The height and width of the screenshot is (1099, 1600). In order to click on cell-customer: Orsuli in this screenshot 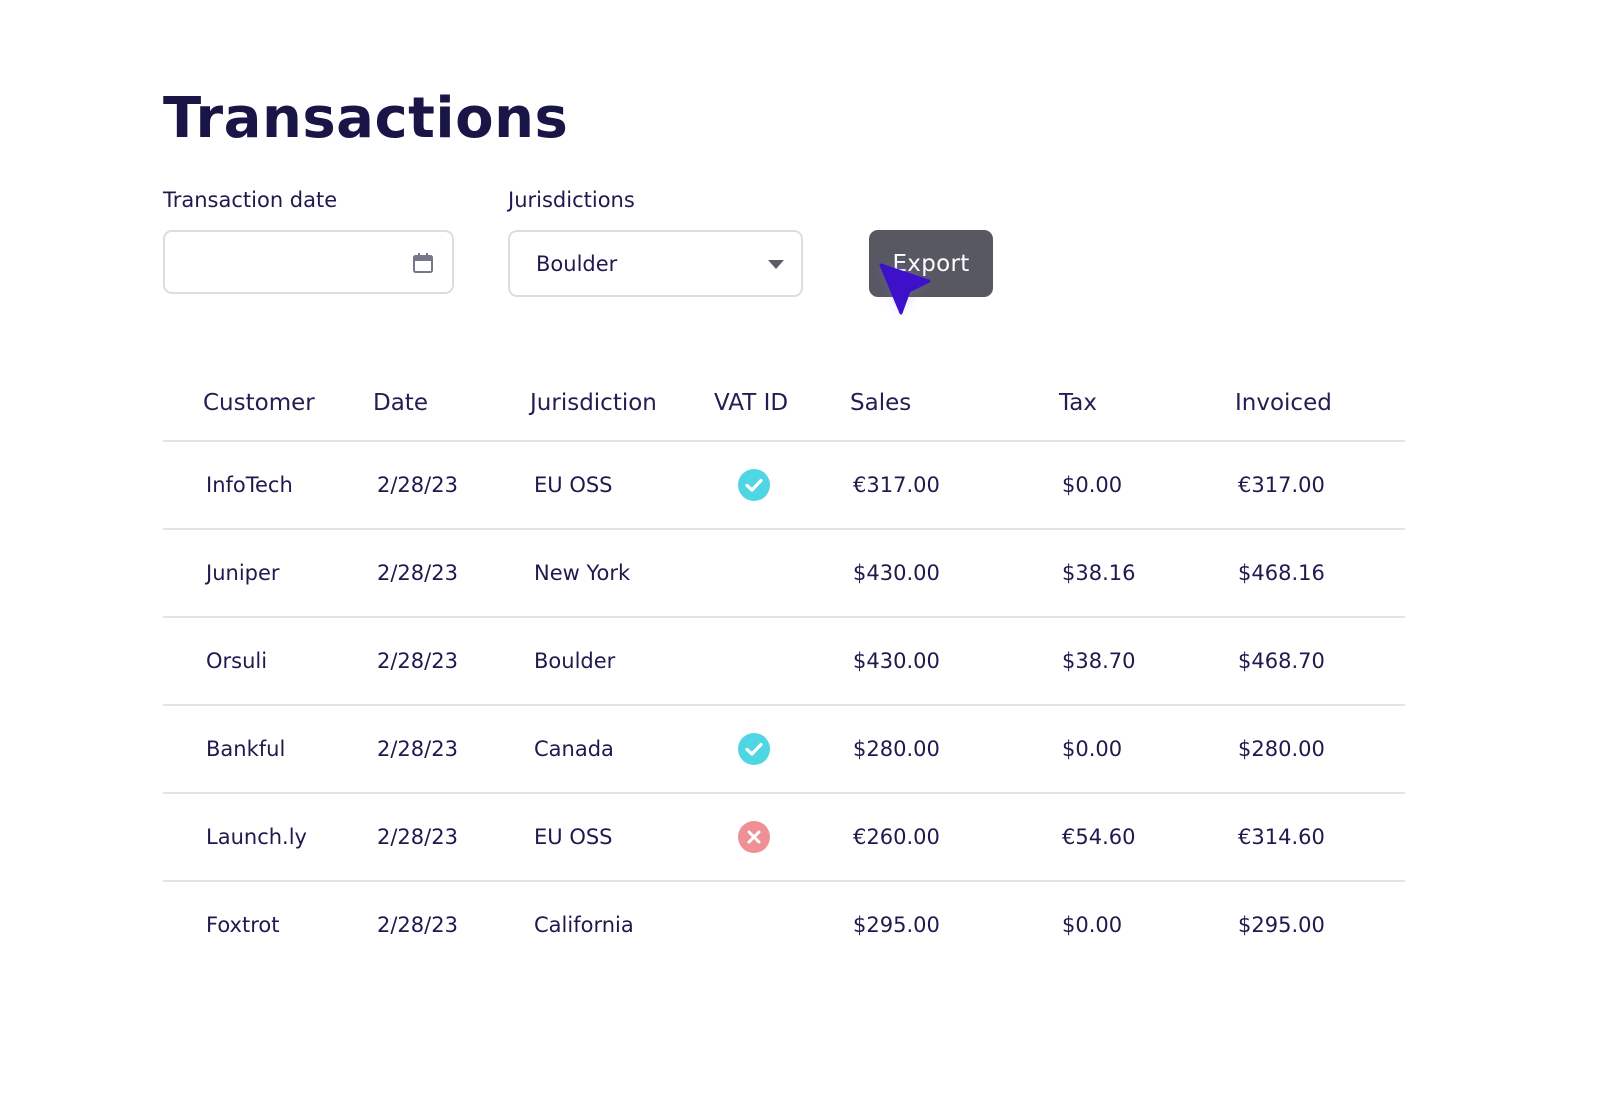, I will do `click(268, 661)`.